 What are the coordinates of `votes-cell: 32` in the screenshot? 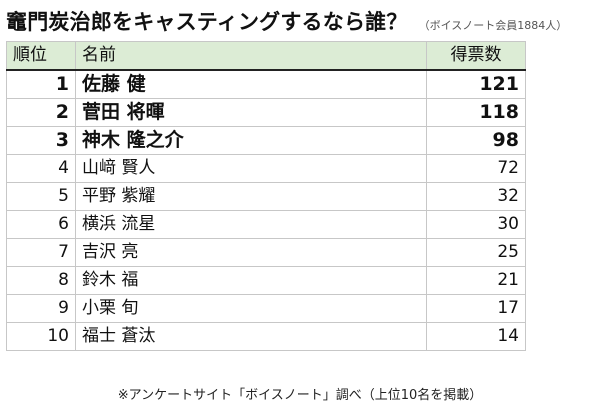 It's located at (476, 196).